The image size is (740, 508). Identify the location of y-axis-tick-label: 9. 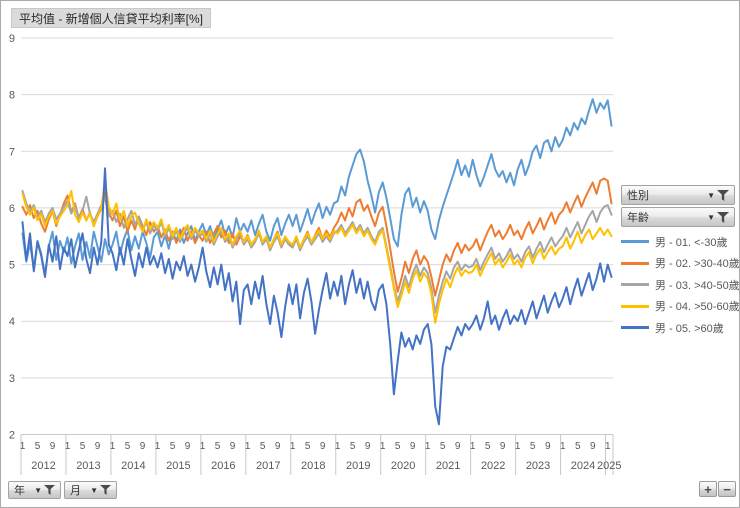
(12, 39).